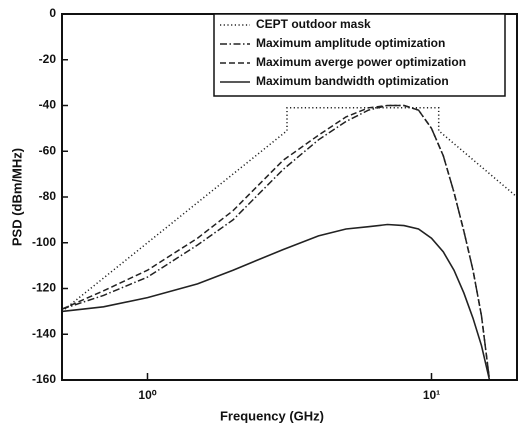  I want to click on x-axis-label: Frequency (GHz), so click(272, 415).